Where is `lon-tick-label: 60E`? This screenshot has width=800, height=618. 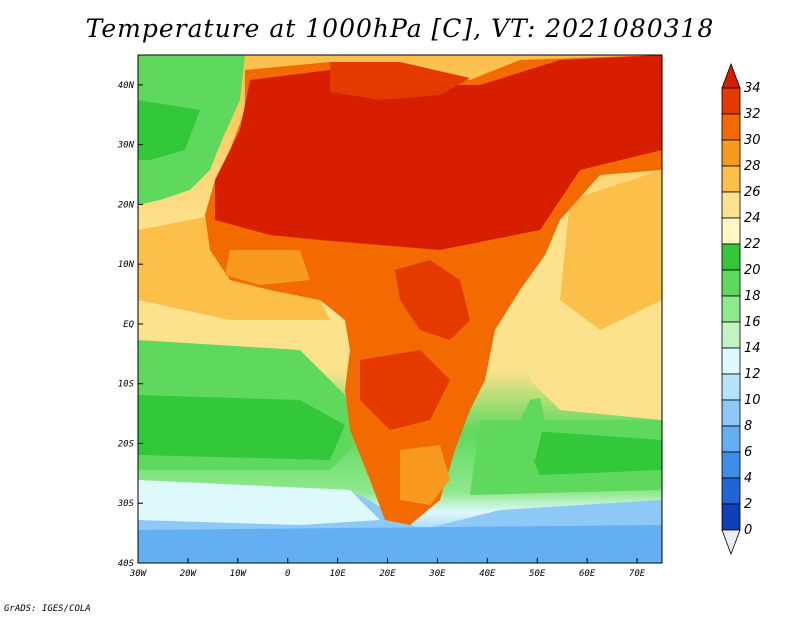
lon-tick-label: 60E is located at coordinates (587, 574).